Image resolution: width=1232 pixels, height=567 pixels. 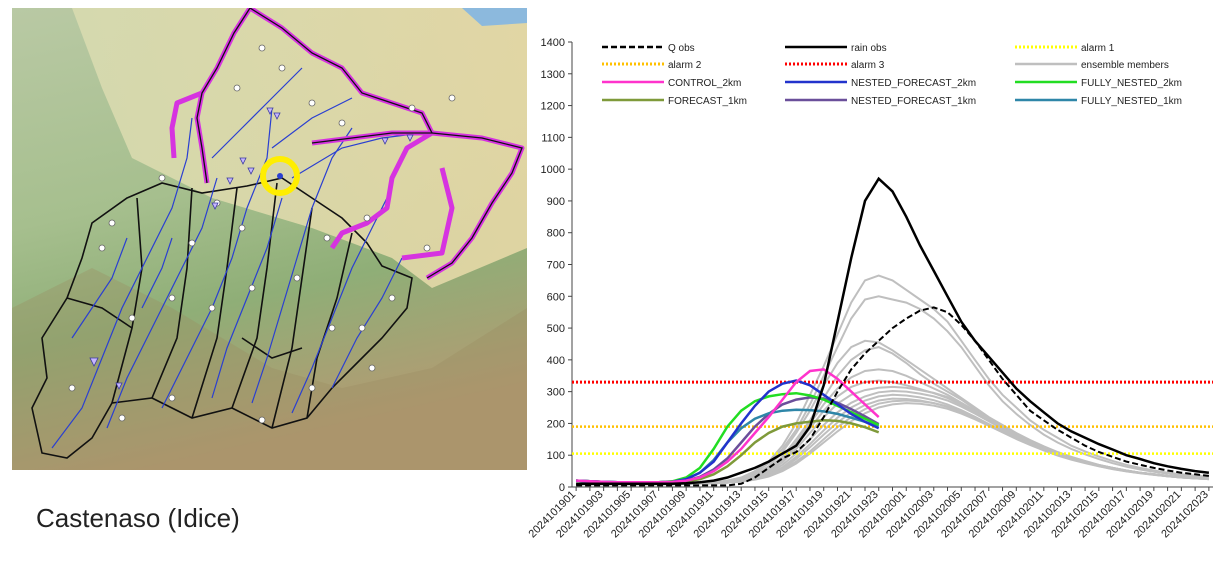 What do you see at coordinates (556, 329) in the screenshot?
I see `y-tick-label: 500` at bounding box center [556, 329].